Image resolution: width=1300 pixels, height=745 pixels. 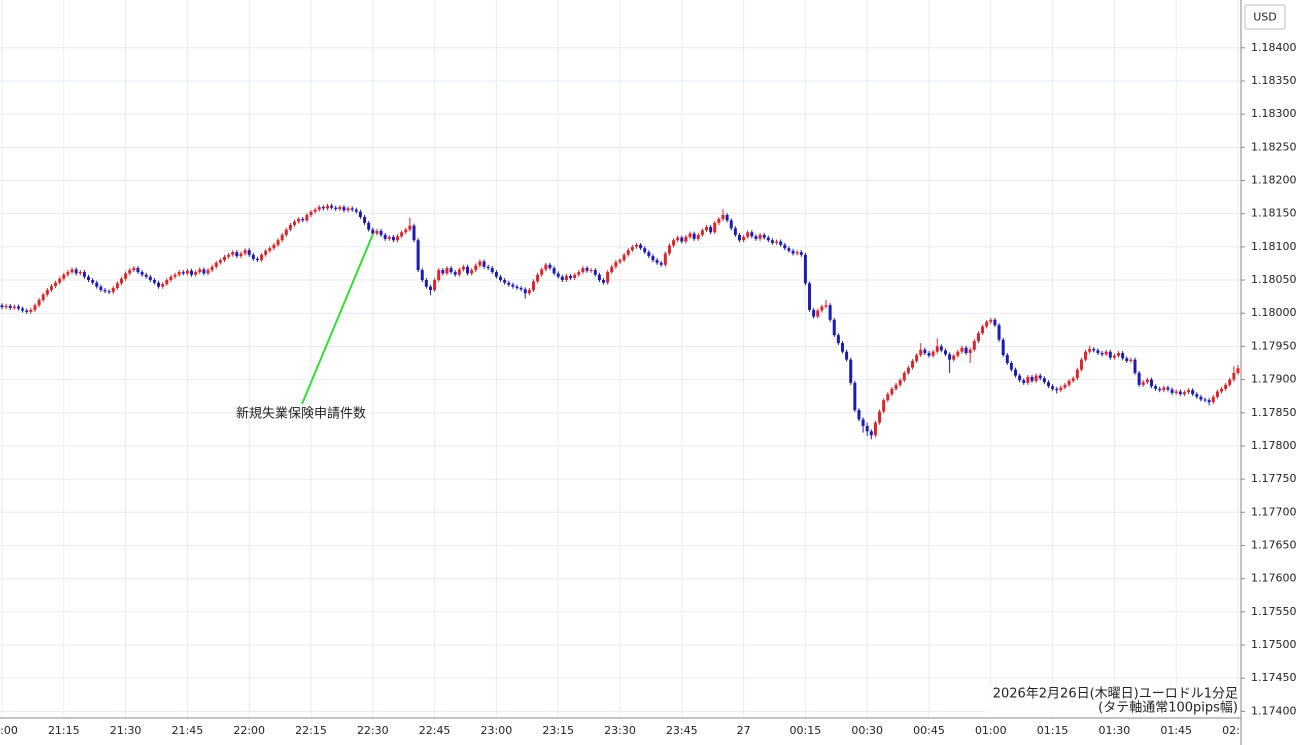 I want to click on x-tick-label: 00:30, so click(x=867, y=730).